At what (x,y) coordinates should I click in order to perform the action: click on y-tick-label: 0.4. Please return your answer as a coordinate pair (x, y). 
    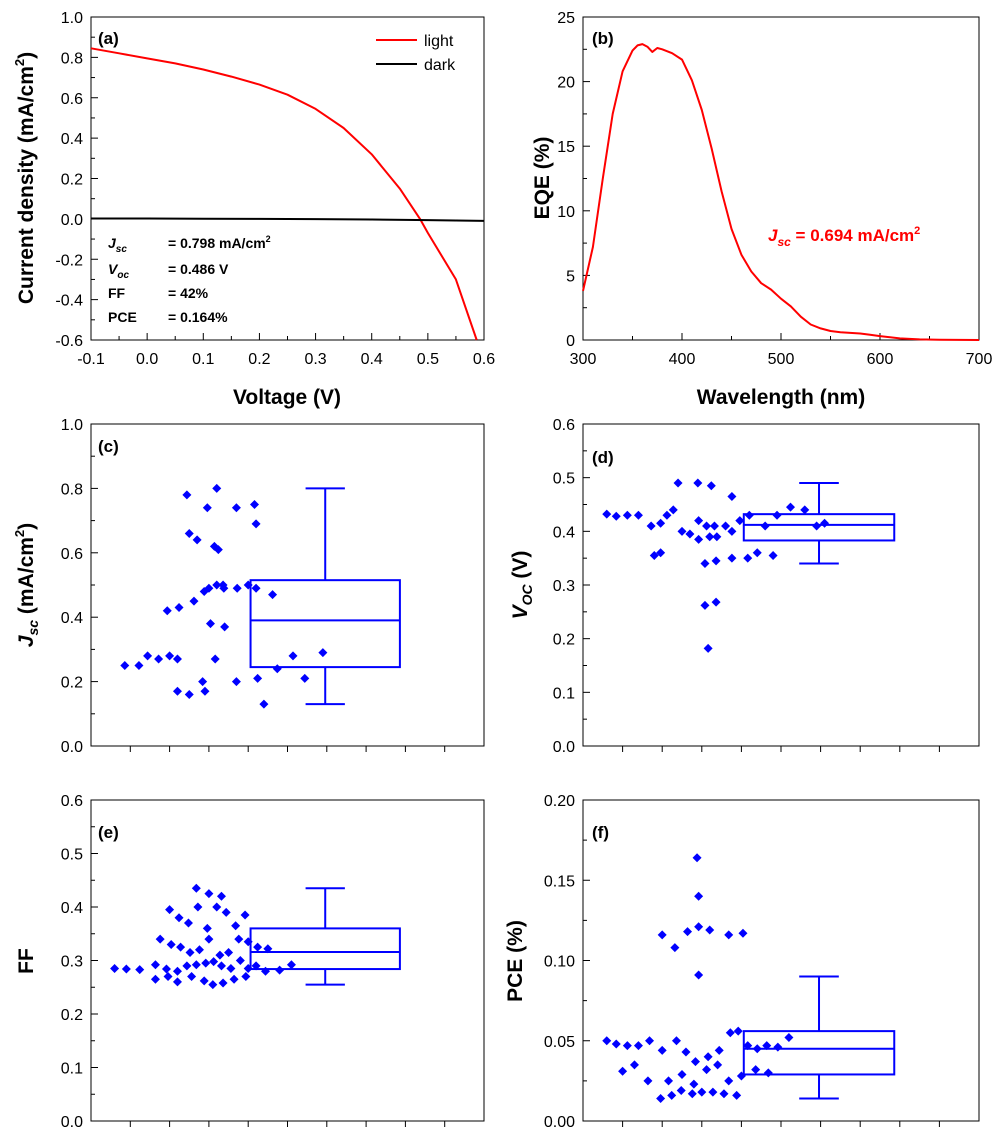
    Looking at the image, I should click on (72, 139).